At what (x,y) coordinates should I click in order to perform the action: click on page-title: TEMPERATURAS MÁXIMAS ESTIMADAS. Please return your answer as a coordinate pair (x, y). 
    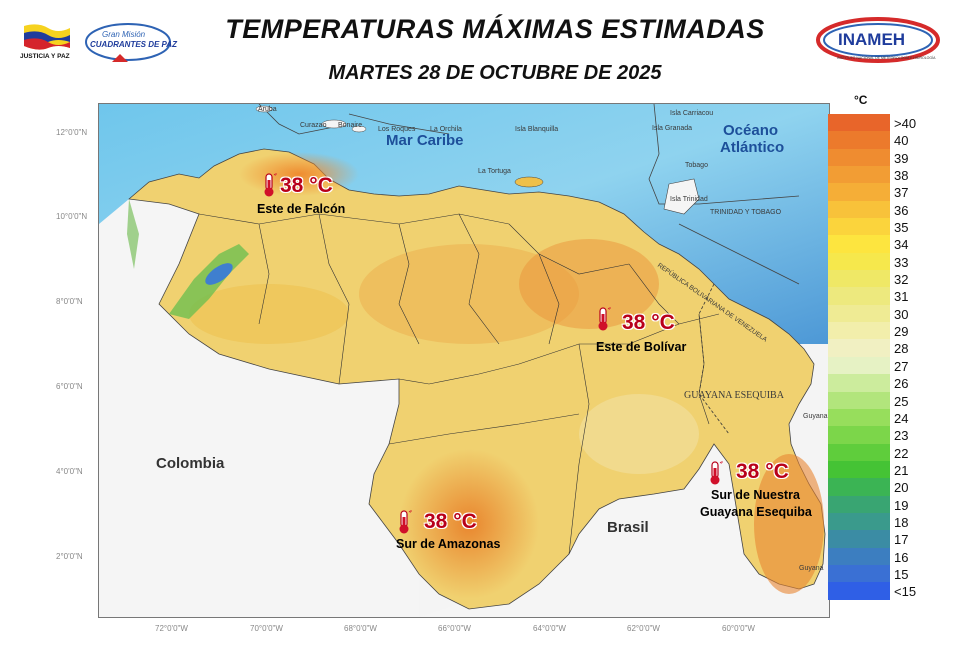
    Looking at the image, I should click on (495, 29).